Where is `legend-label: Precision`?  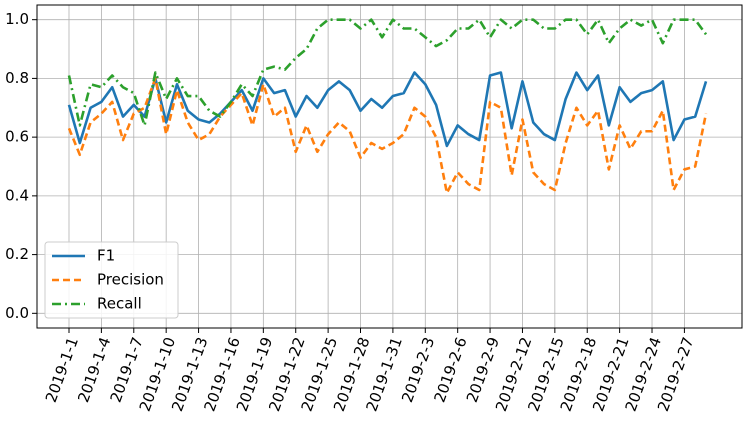
legend-label: Precision is located at coordinates (130, 280).